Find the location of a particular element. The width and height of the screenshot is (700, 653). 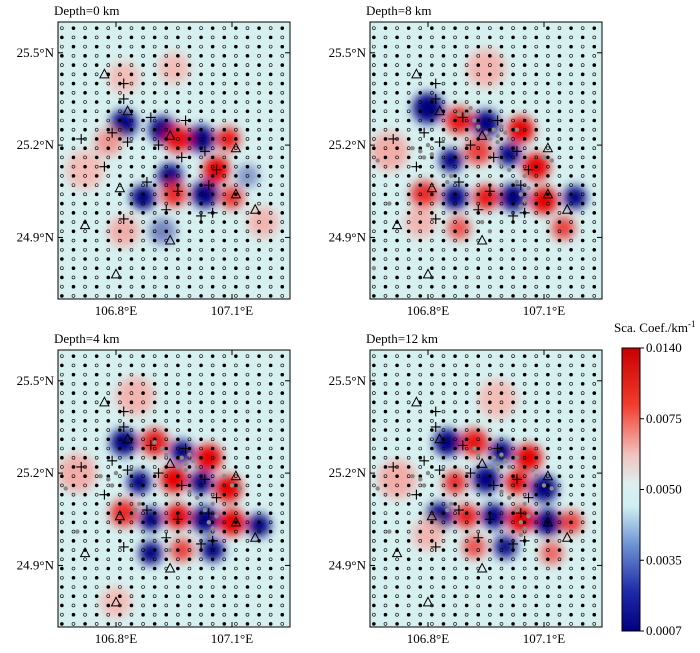

events is located at coordinates (464, 491).